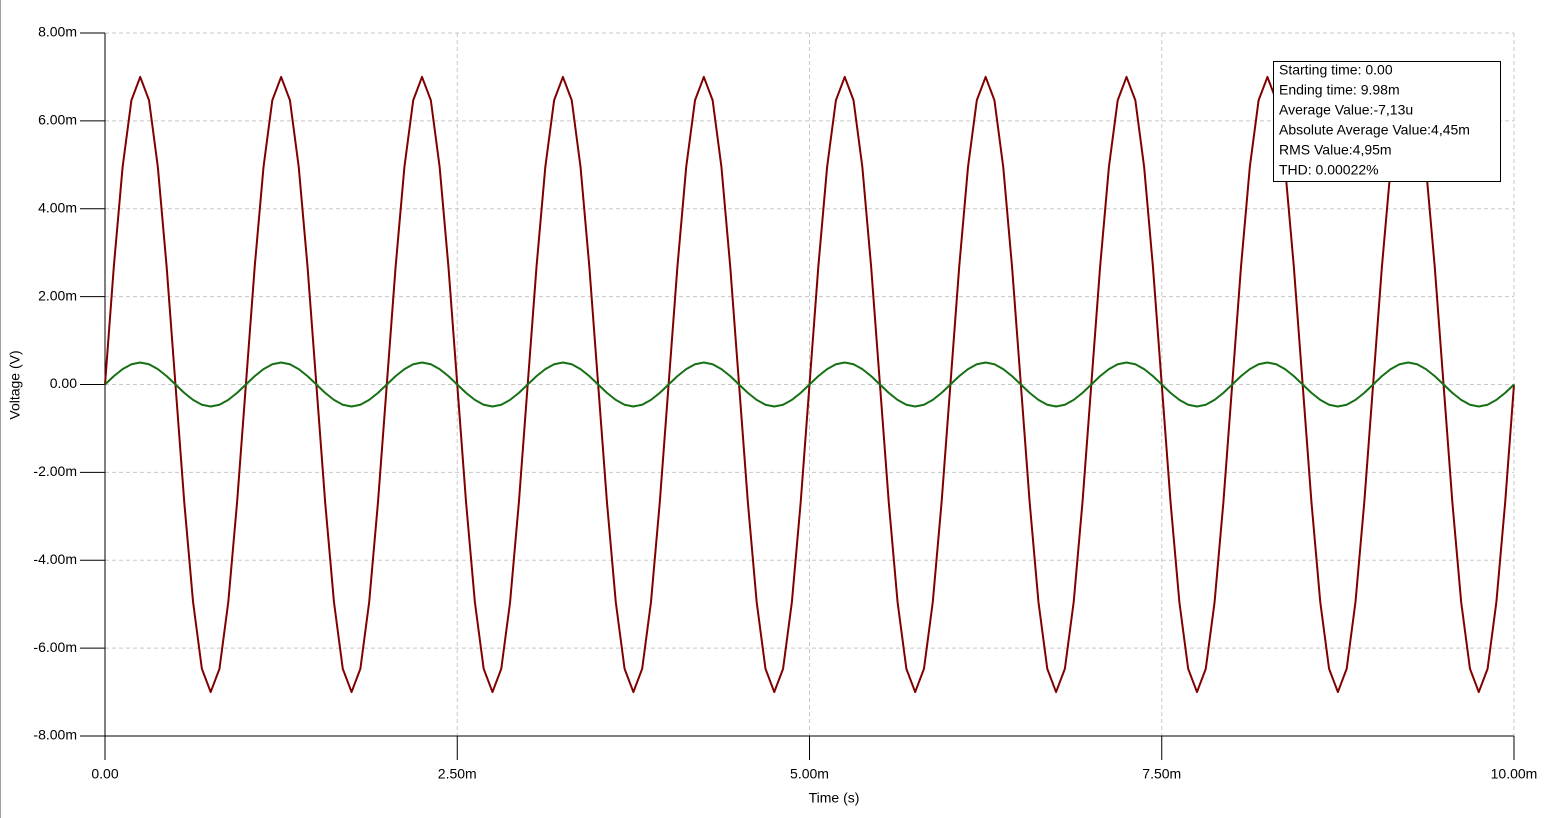 This screenshot has height=818, width=1566. I want to click on info-line: RMS Value:4,95m, so click(1335, 150).